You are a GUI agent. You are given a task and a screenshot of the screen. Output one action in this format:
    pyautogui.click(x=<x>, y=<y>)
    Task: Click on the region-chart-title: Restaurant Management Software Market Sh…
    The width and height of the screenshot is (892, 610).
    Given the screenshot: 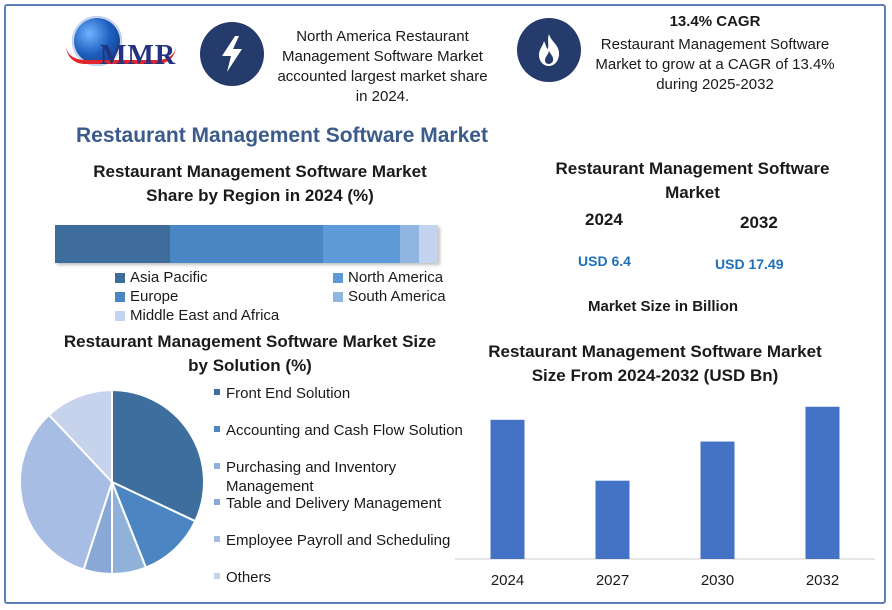 What is the action you would take?
    pyautogui.click(x=260, y=183)
    